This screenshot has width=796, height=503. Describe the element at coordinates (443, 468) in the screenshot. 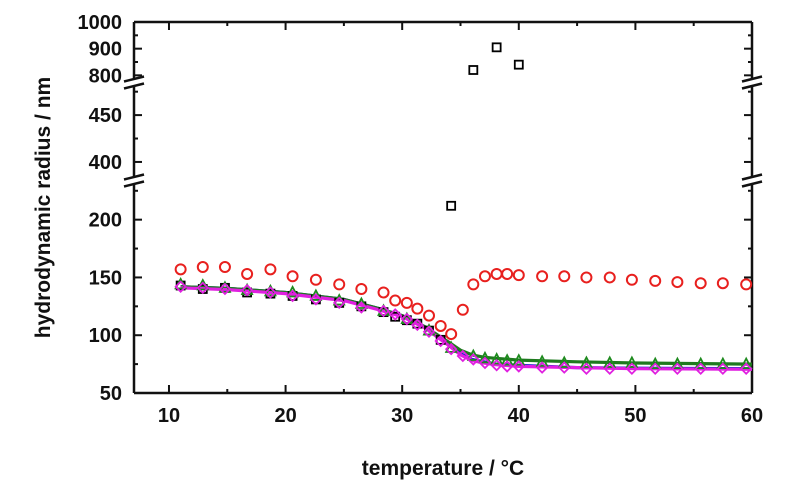

I see `x-axis-title: temperature / °C` at that location.